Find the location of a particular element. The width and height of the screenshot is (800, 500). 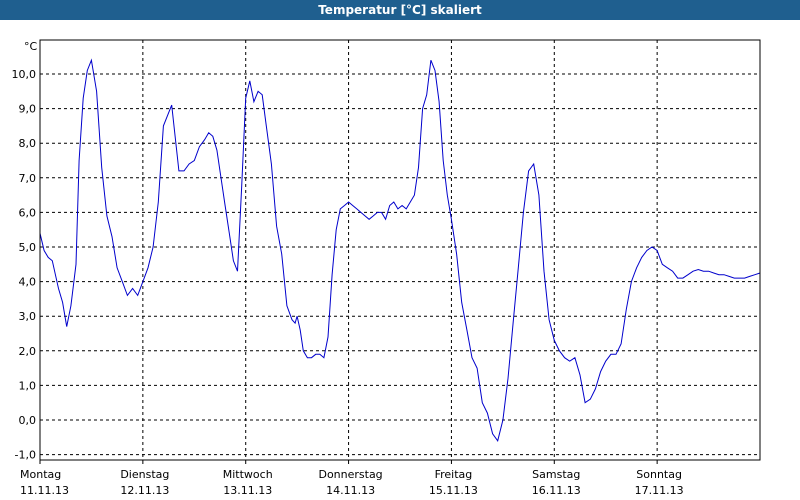

y-axis: 10,0 9,0 8,0 7,0 6,0 5,0 4,0 3,0 2,0 1,0 0,0 -1,0 is located at coordinates (24, 265).